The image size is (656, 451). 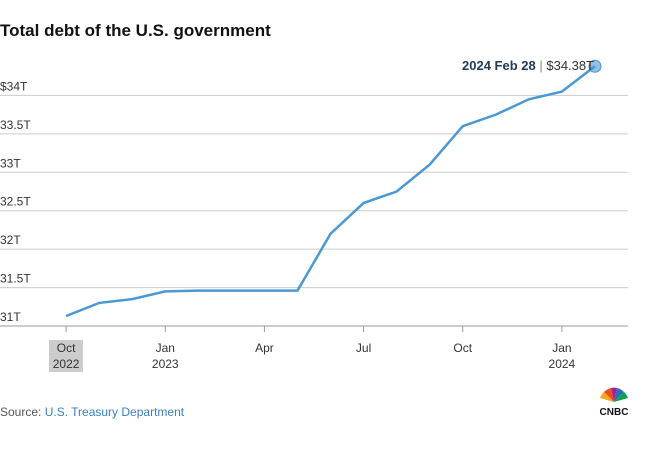 What do you see at coordinates (363, 348) in the screenshot?
I see `x-tick-label: Jul` at bounding box center [363, 348].